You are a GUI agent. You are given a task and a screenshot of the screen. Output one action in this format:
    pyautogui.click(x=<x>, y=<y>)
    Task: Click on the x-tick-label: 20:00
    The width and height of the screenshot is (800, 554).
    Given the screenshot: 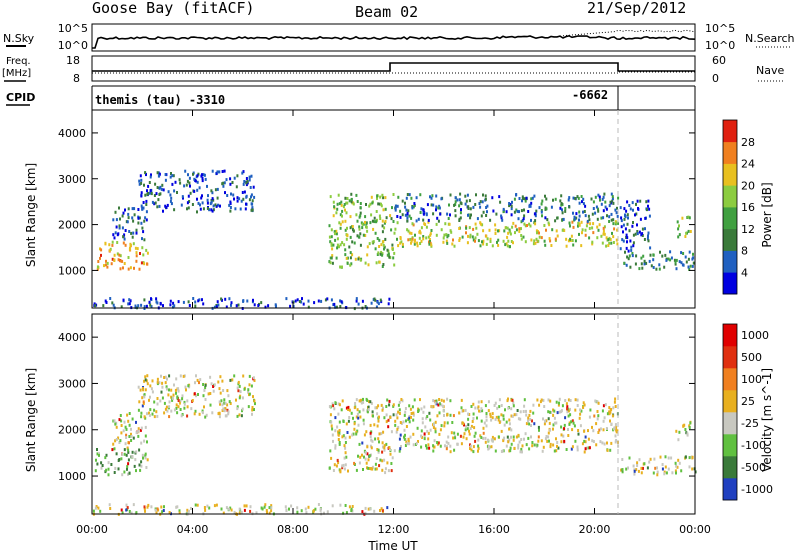 What is the action you would take?
    pyautogui.click(x=595, y=529)
    